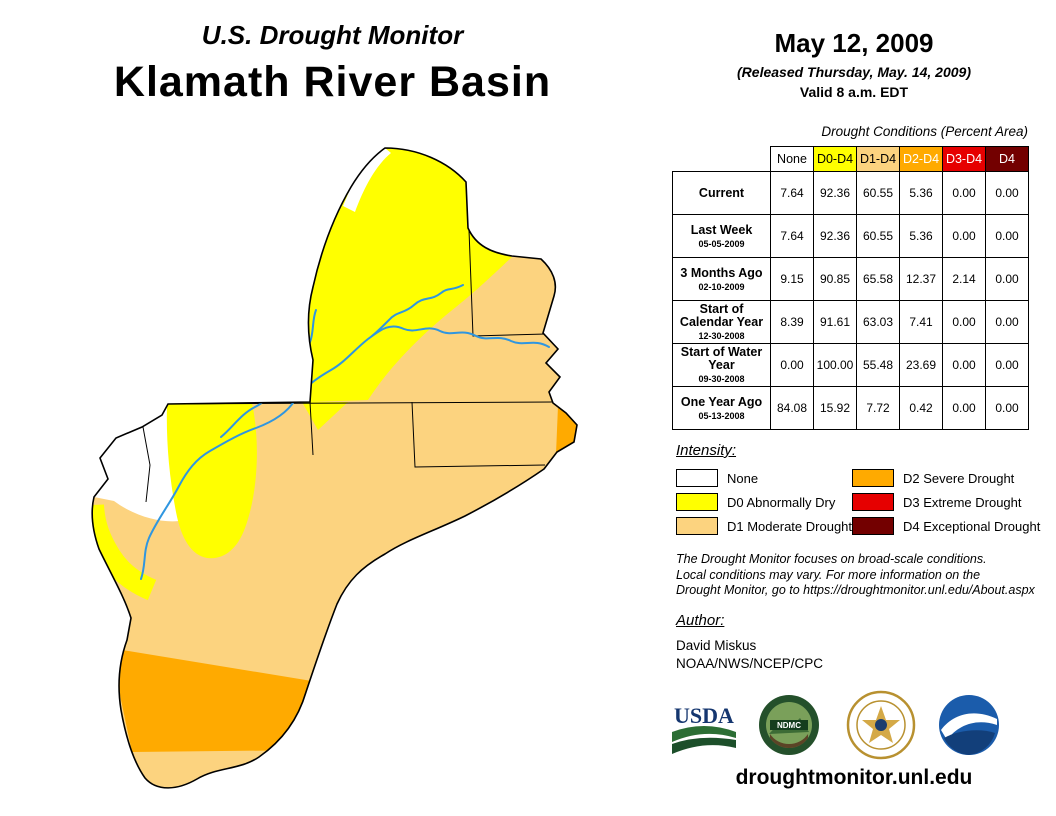  Describe the element at coordinates (124, 552) in the screenshot. I see `map-region-d0-southwest-band` at that location.